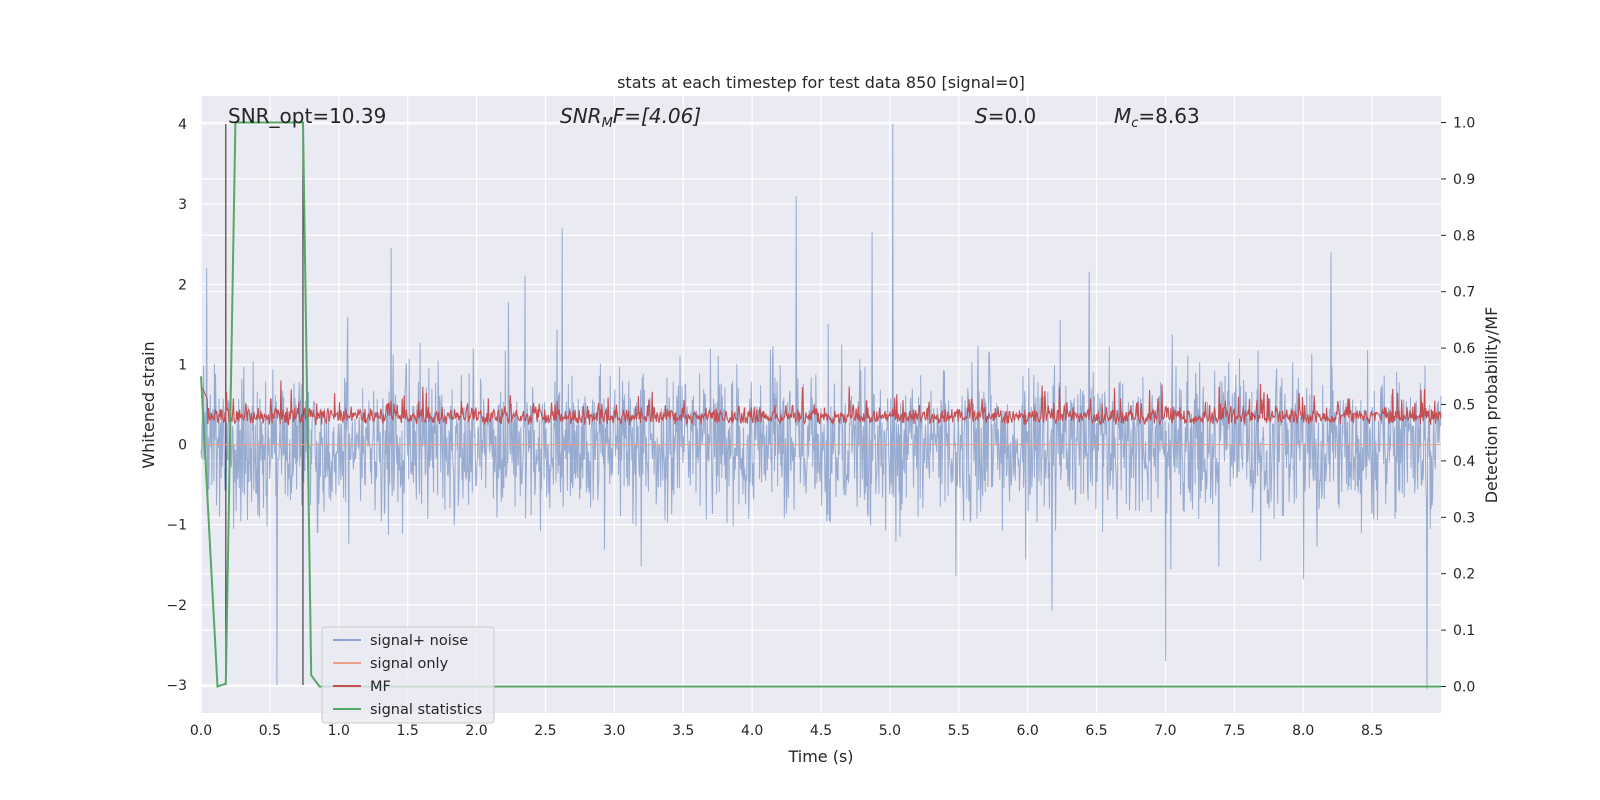 The height and width of the screenshot is (800, 1600). What do you see at coordinates (657, 116) in the screenshot?
I see `snr-mf-rest: F=[4.06]` at bounding box center [657, 116].